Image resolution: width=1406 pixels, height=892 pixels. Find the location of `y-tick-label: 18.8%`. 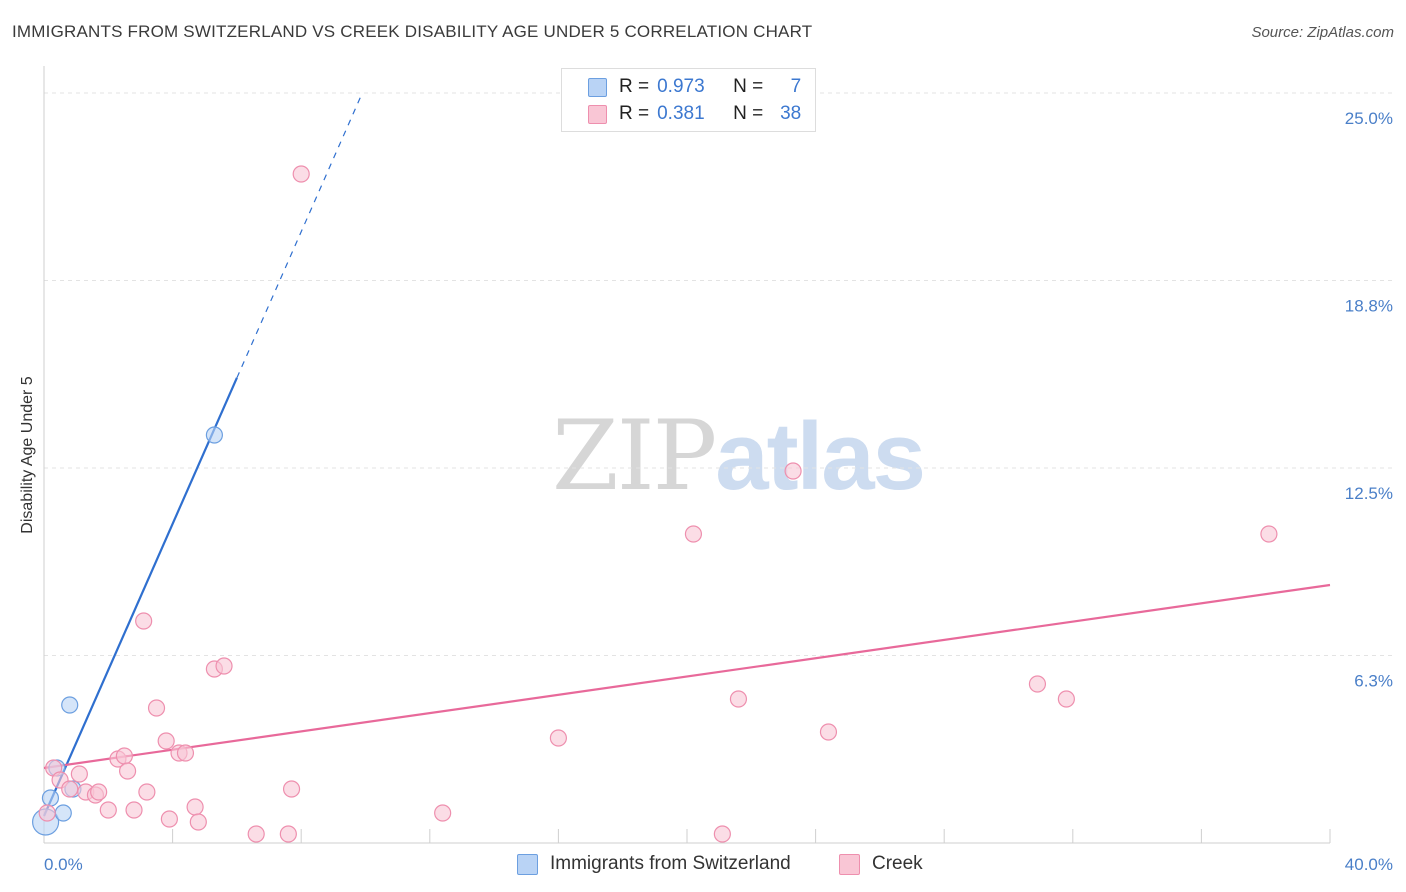

y-tick-label: 18.8% is located at coordinates (1369, 306).